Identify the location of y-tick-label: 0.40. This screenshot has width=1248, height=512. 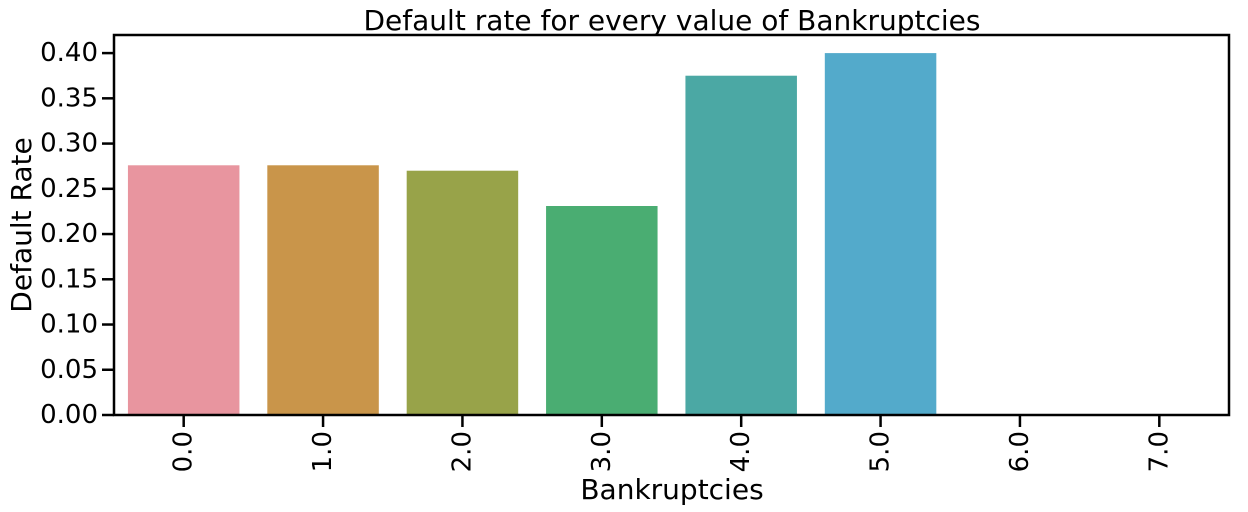
(69, 53).